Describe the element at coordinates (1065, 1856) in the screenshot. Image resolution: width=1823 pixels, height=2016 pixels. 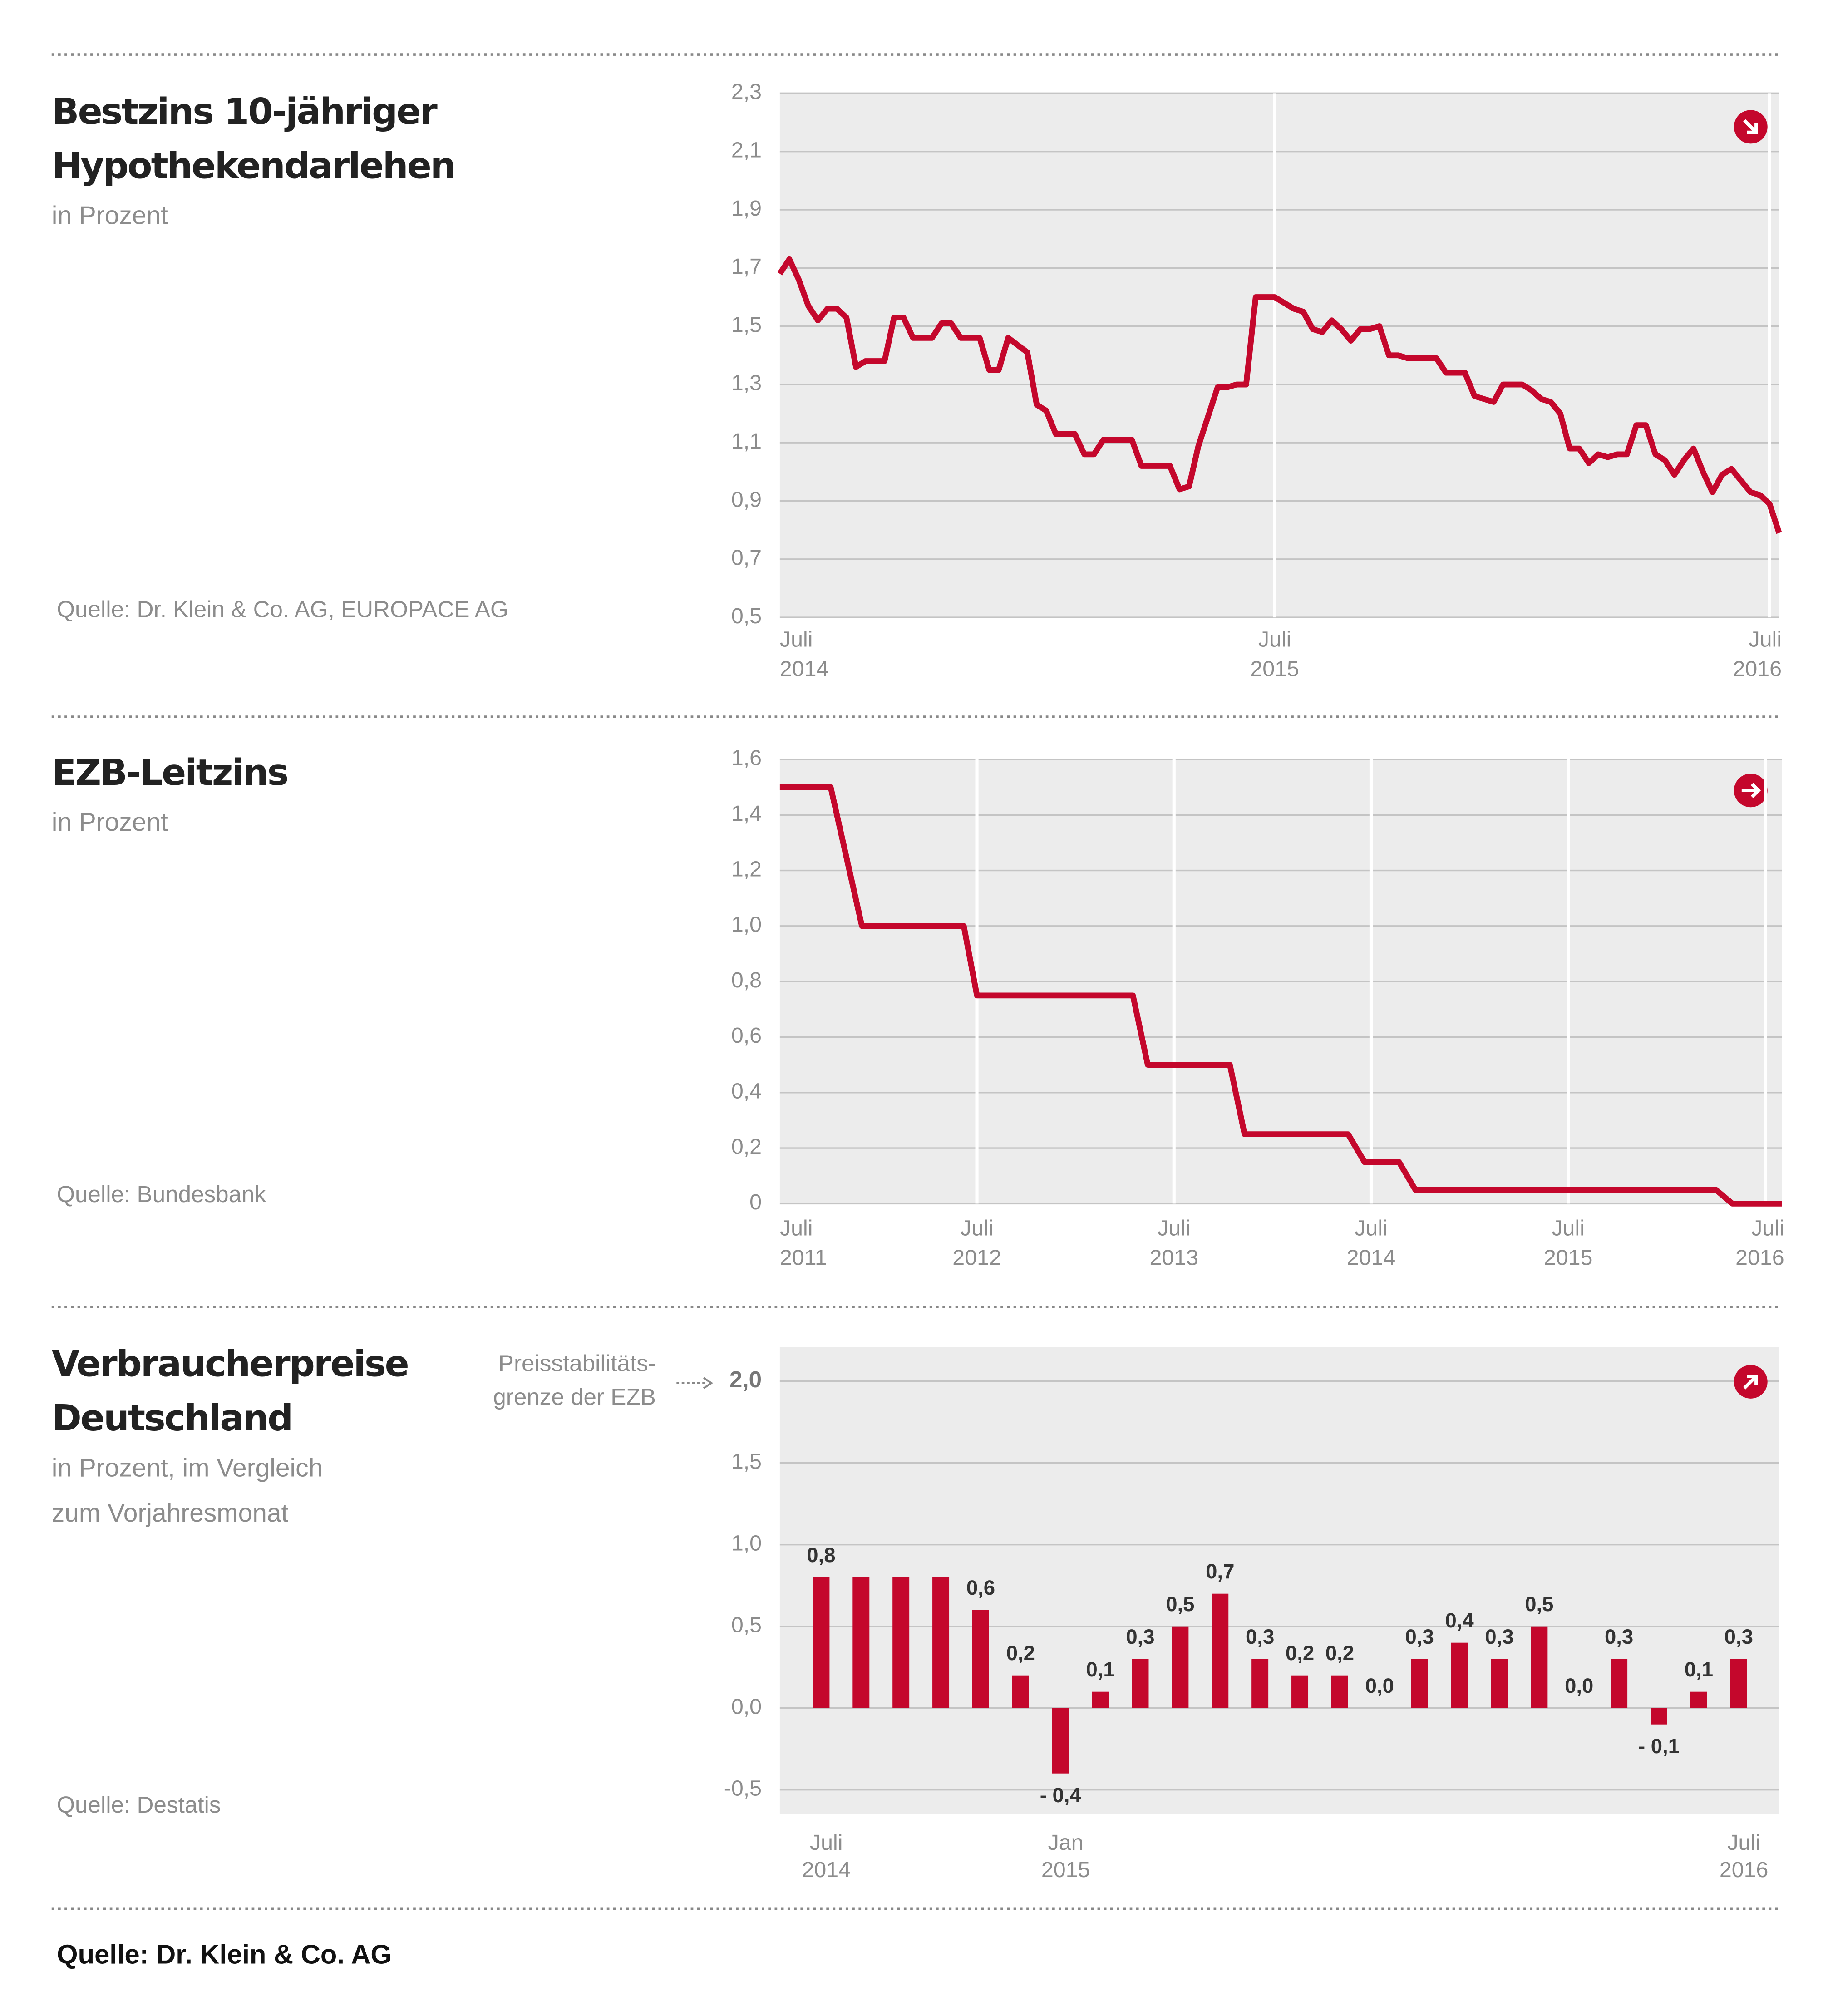
I see `x-tick-label: Jan 2015` at that location.